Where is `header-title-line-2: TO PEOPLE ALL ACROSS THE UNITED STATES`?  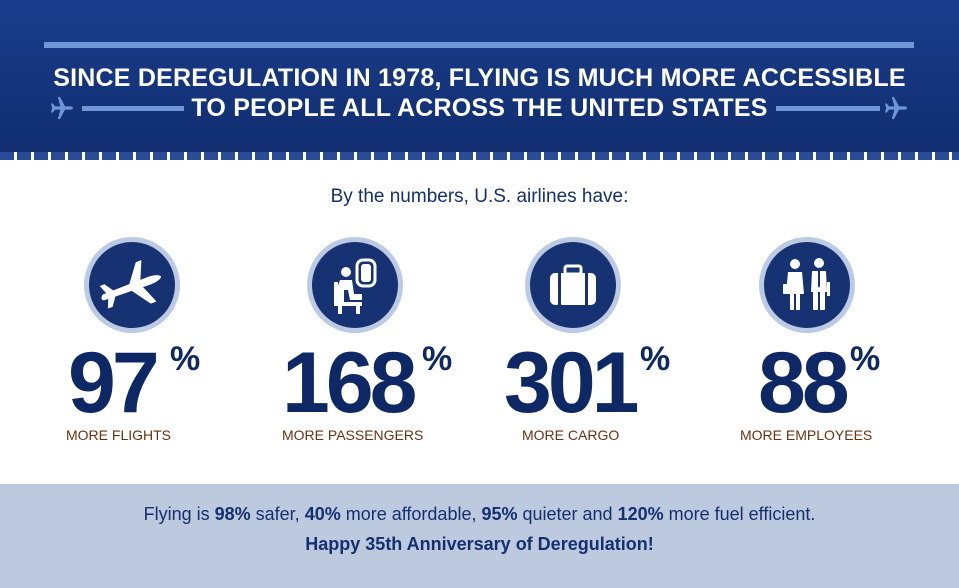 header-title-line-2: TO PEOPLE ALL ACROSS THE UNITED STATES is located at coordinates (479, 108).